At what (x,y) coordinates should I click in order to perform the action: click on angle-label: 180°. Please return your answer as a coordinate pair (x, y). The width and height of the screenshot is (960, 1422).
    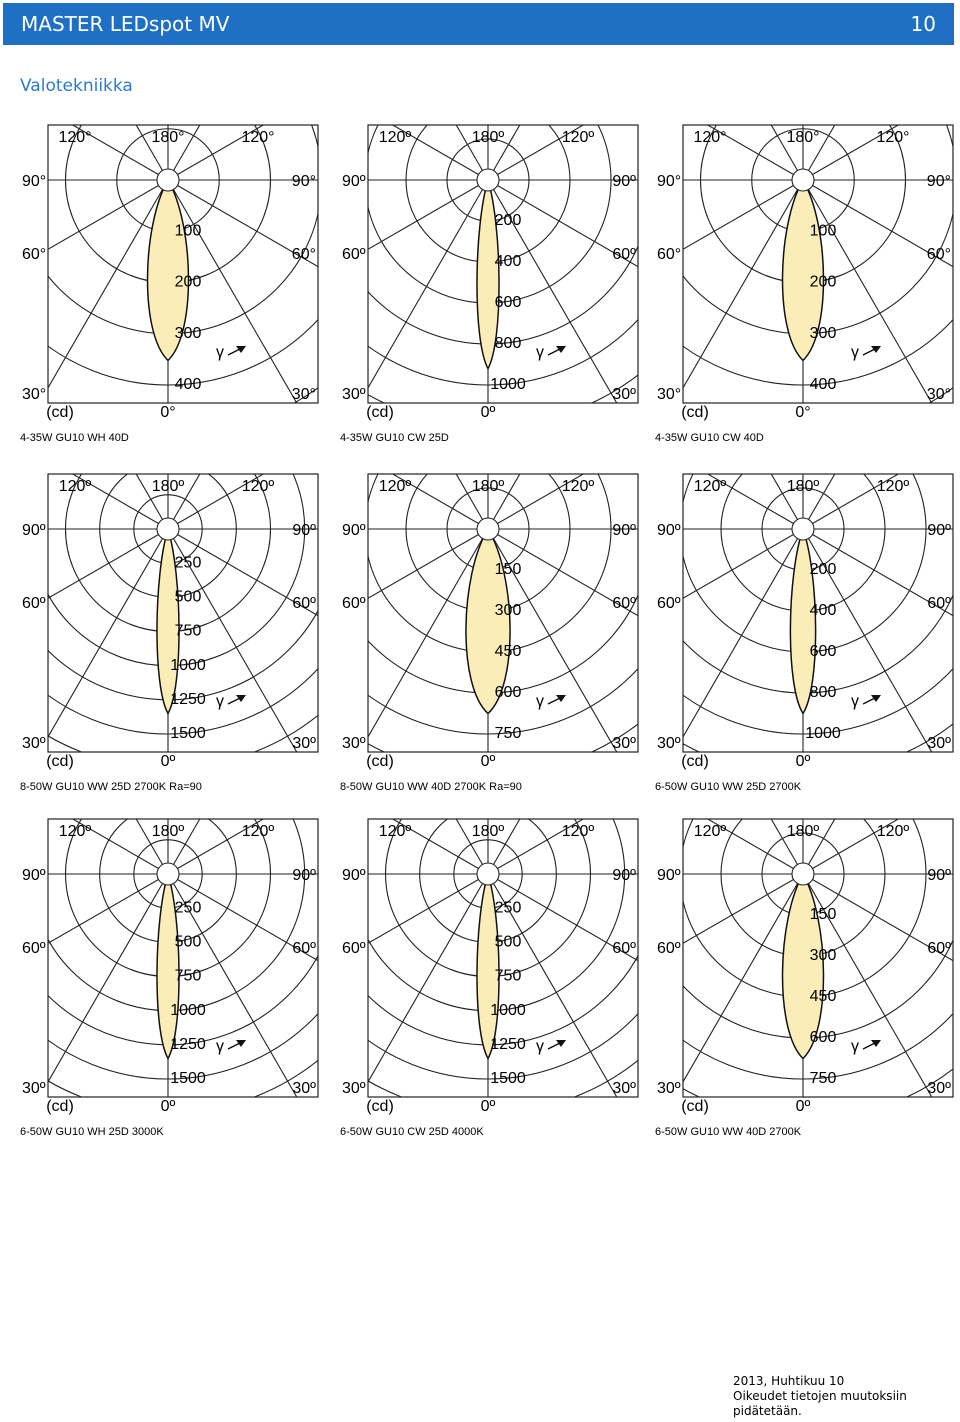
    Looking at the image, I should click on (802, 137).